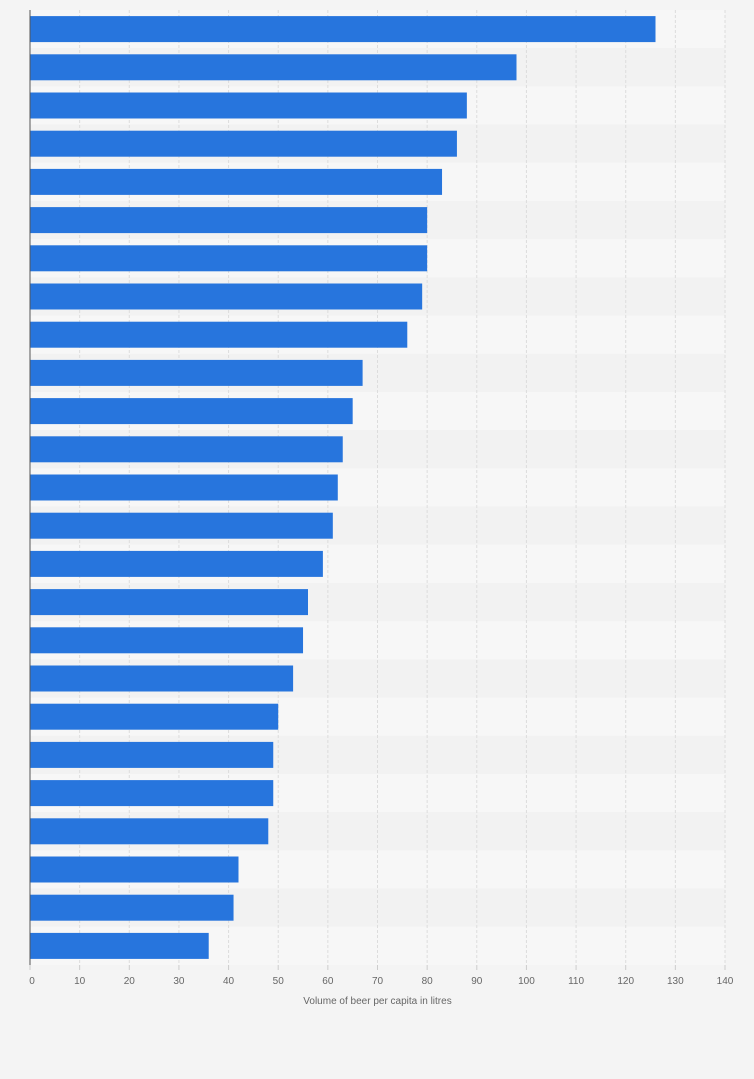 The width and height of the screenshot is (754, 1079). Describe the element at coordinates (428, 981) in the screenshot. I see `x-tick-label: 80` at that location.